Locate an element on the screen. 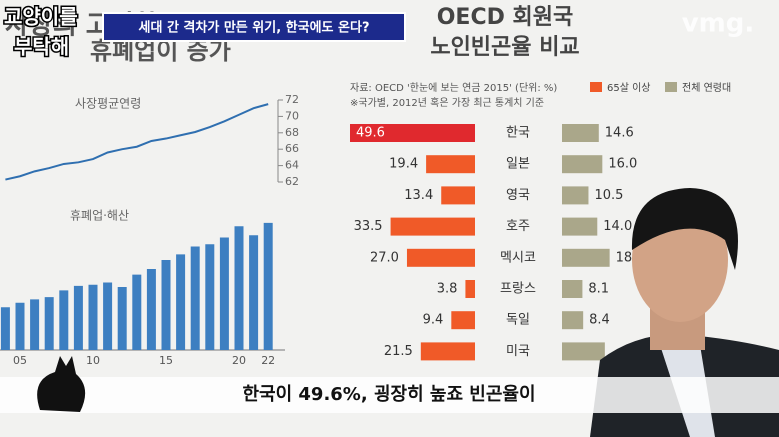 The width and height of the screenshot is (779, 437). subtitle-box is located at coordinates (389, 395).